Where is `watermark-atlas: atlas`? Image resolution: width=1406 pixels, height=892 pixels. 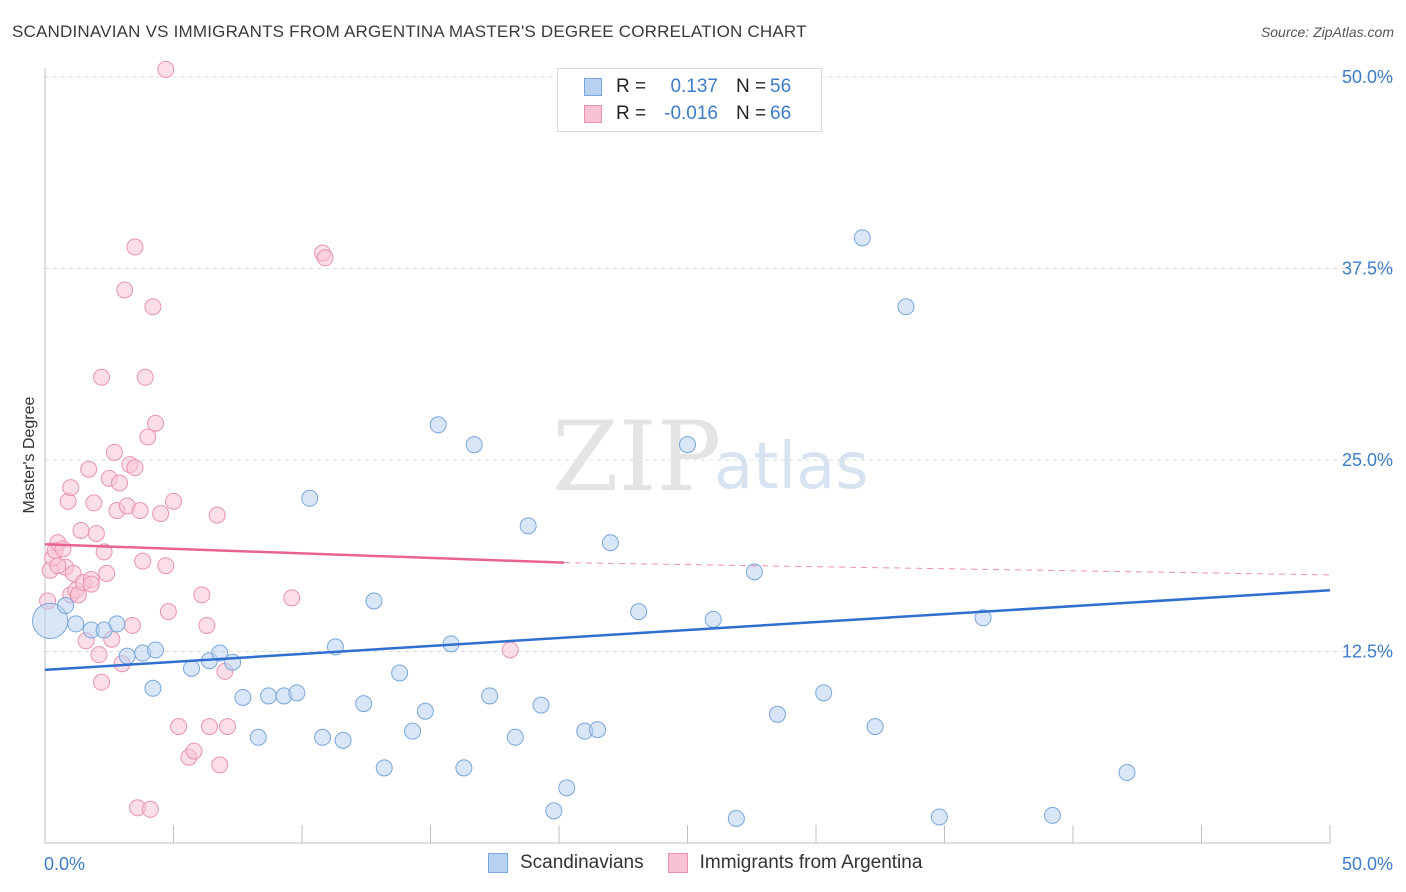
watermark-atlas: atlas is located at coordinates (791, 467).